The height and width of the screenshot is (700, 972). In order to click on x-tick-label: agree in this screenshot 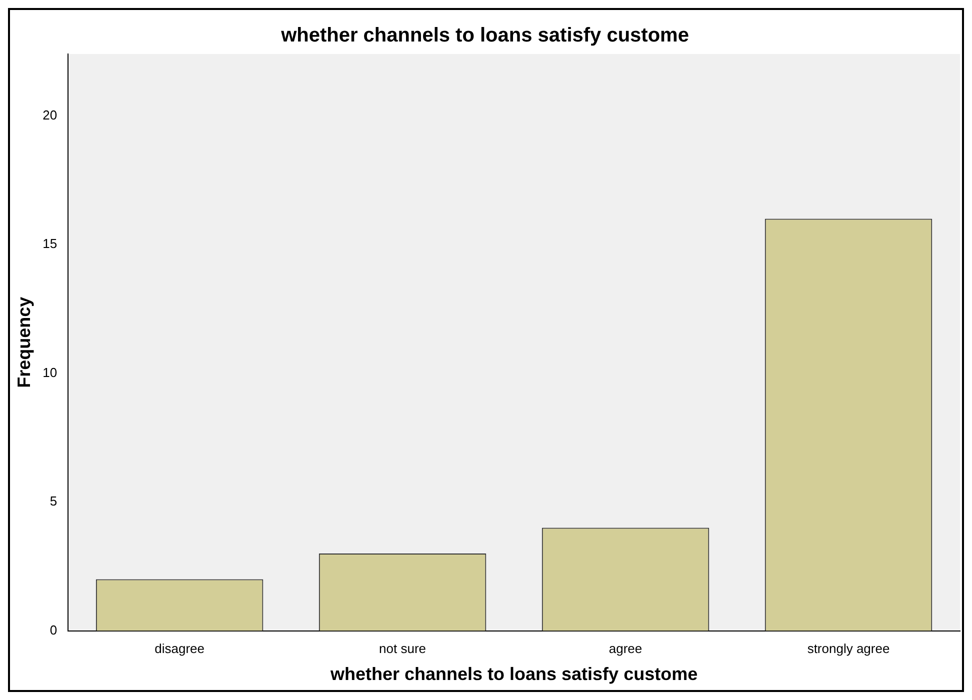, I will do `click(625, 648)`.